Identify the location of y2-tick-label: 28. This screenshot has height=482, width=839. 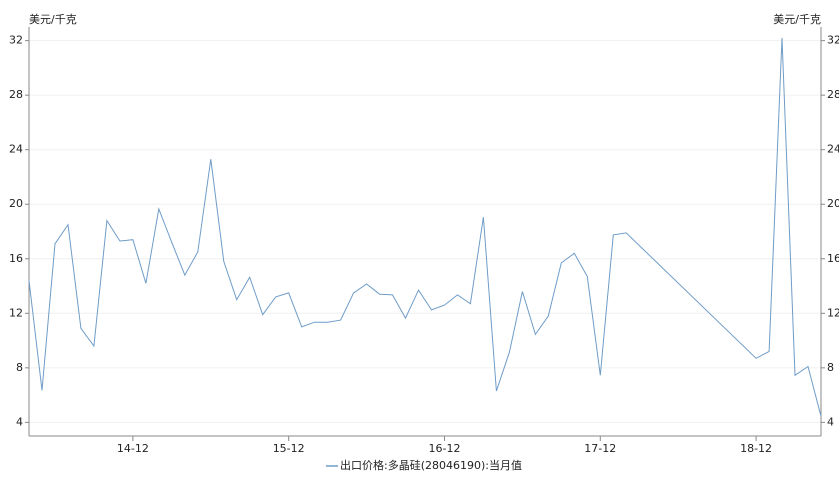
(833, 94).